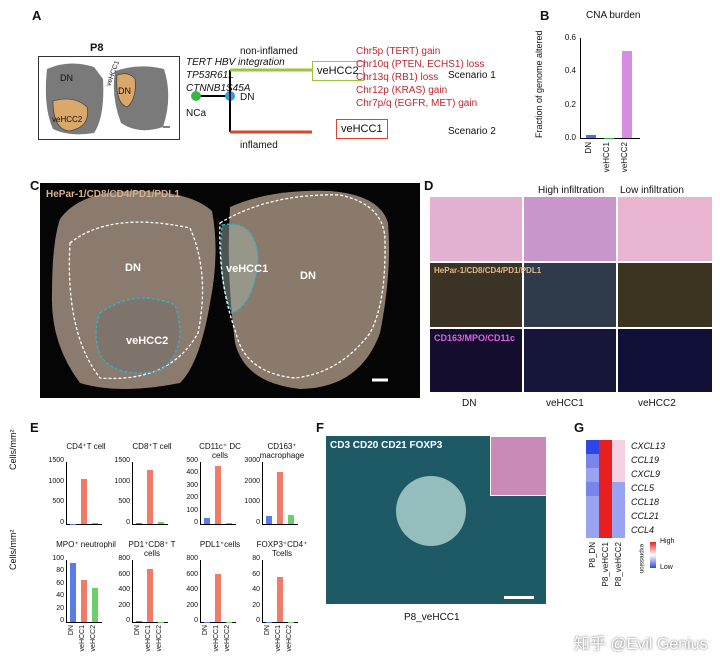 This screenshot has width=720, height=664. What do you see at coordinates (643, 530) in the screenshot?
I see `gene-label: CCL4` at bounding box center [643, 530].